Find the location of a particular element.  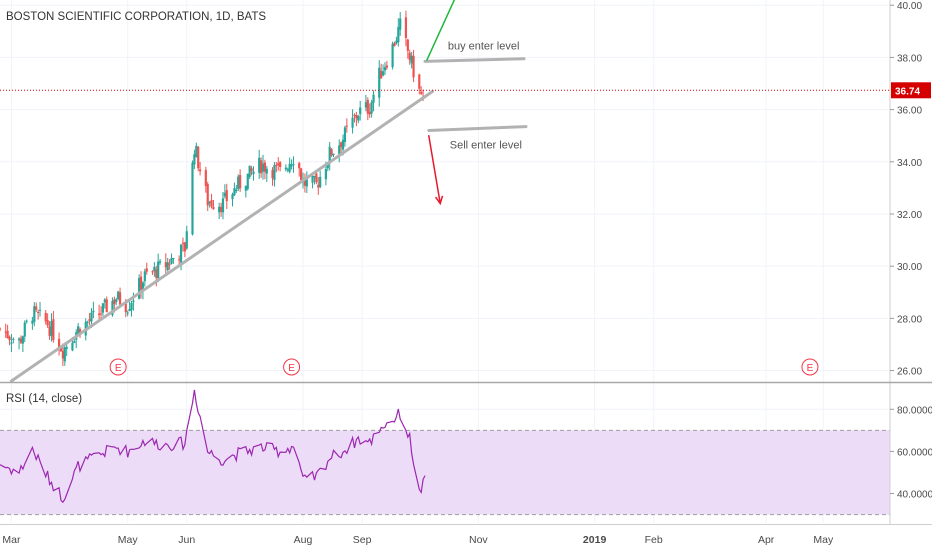

up-arrow is located at coordinates (441, 30).